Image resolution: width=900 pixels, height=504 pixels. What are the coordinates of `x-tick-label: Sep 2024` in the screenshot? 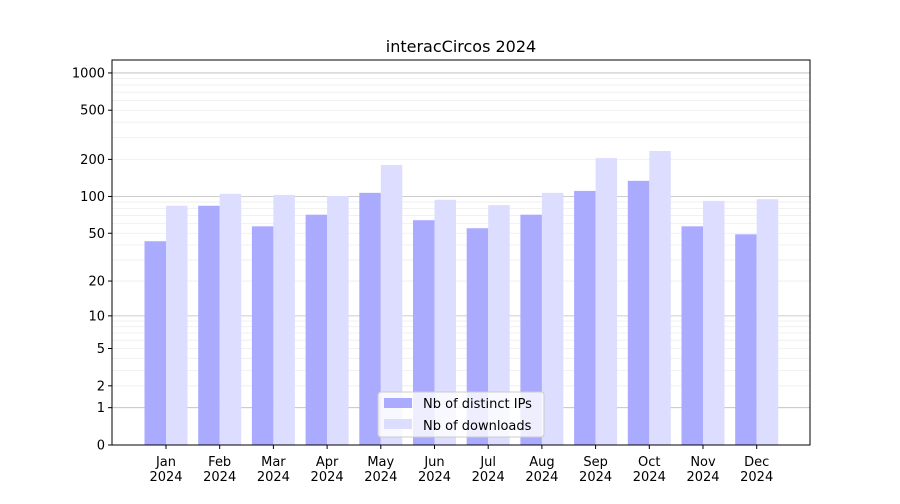 It's located at (595, 470).